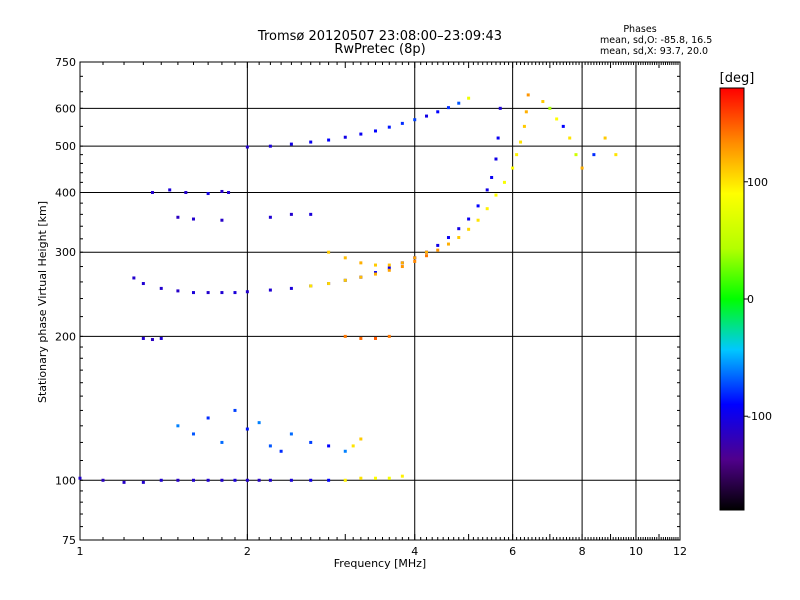 Image resolution: width=800 pixels, height=600 pixels. What do you see at coordinates (65, 480) in the screenshot?
I see `y-tick-label: 100` at bounding box center [65, 480].